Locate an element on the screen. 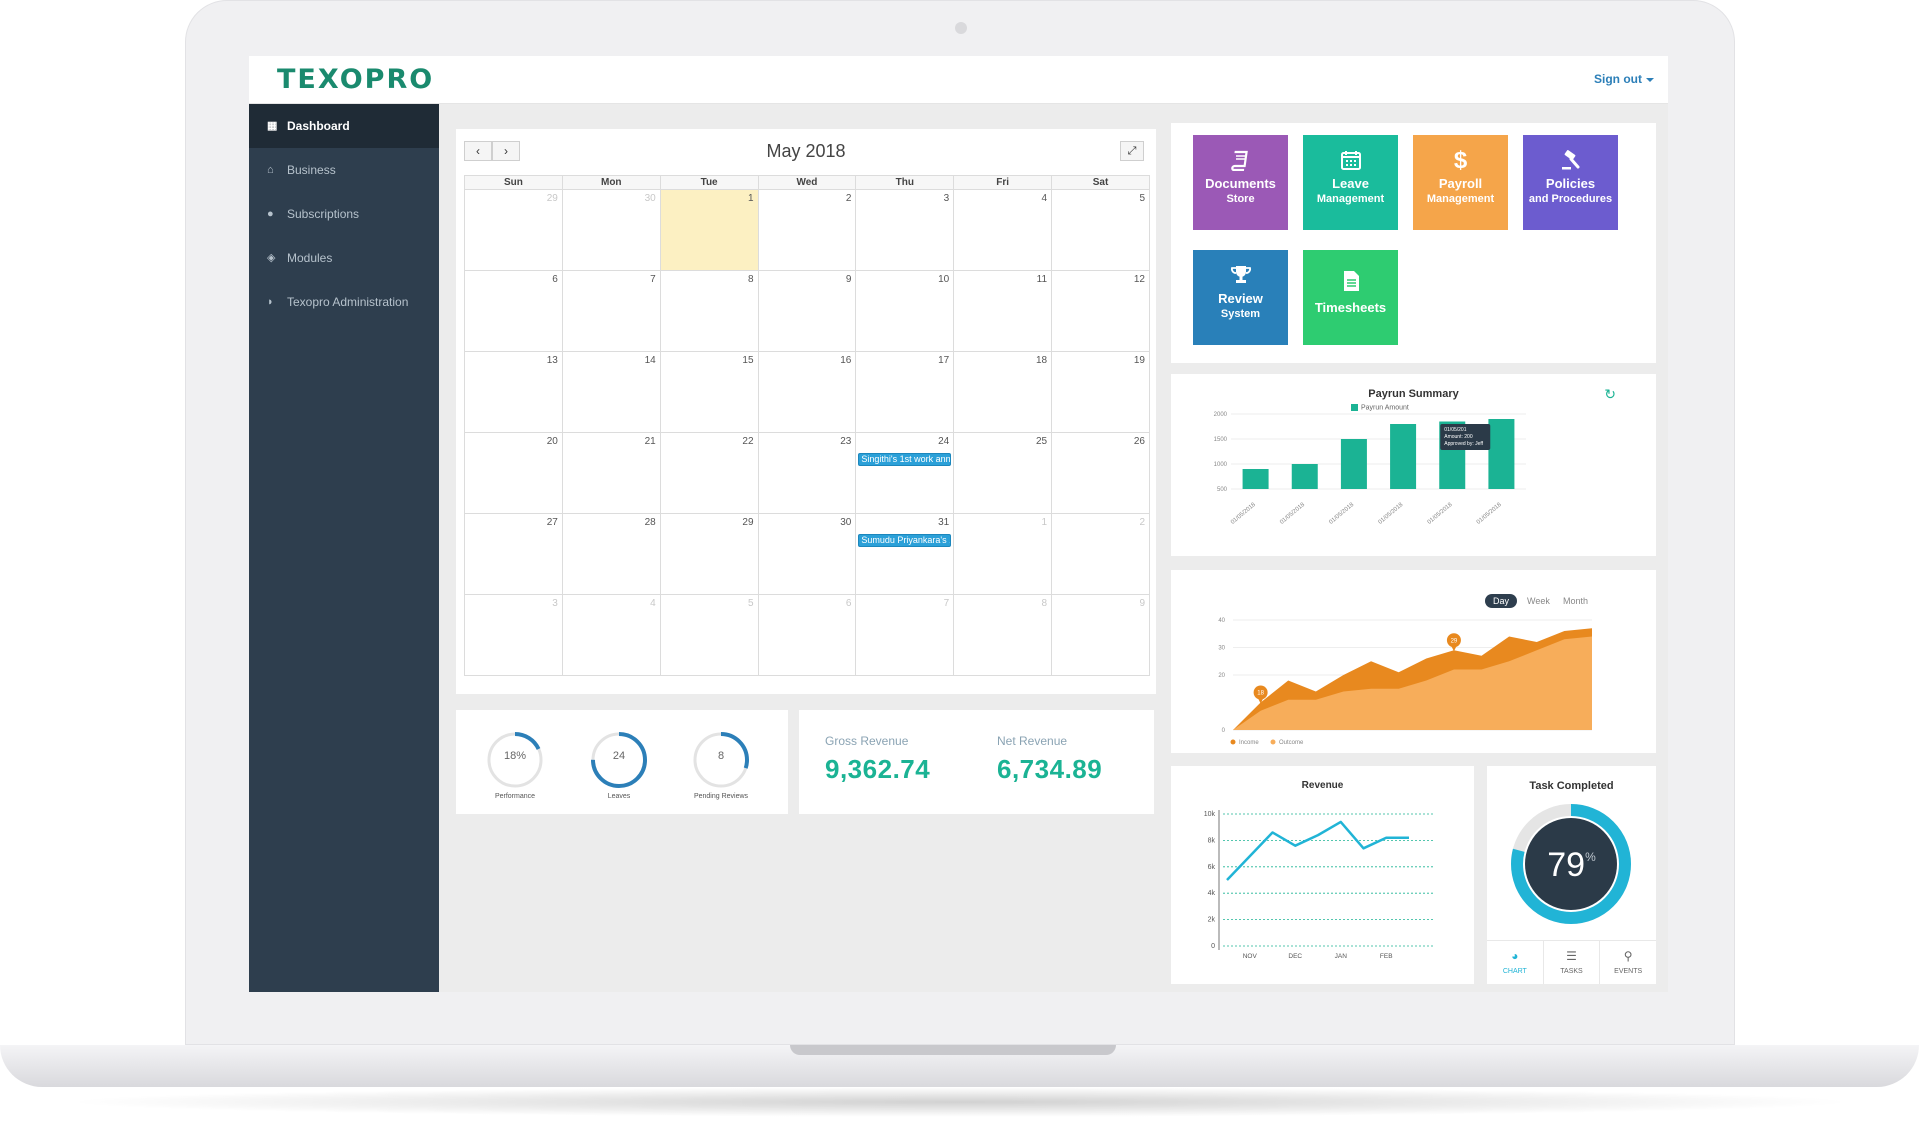  tooltip-line: Approved by: Jeff is located at coordinates (1463, 444).